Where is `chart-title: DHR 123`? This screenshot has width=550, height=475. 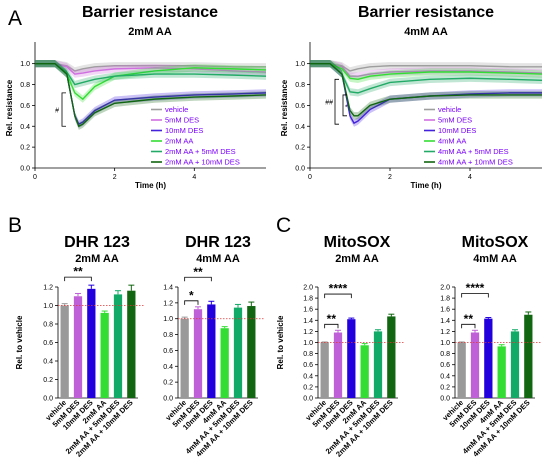
chart-title: DHR 123 is located at coordinates (97, 242).